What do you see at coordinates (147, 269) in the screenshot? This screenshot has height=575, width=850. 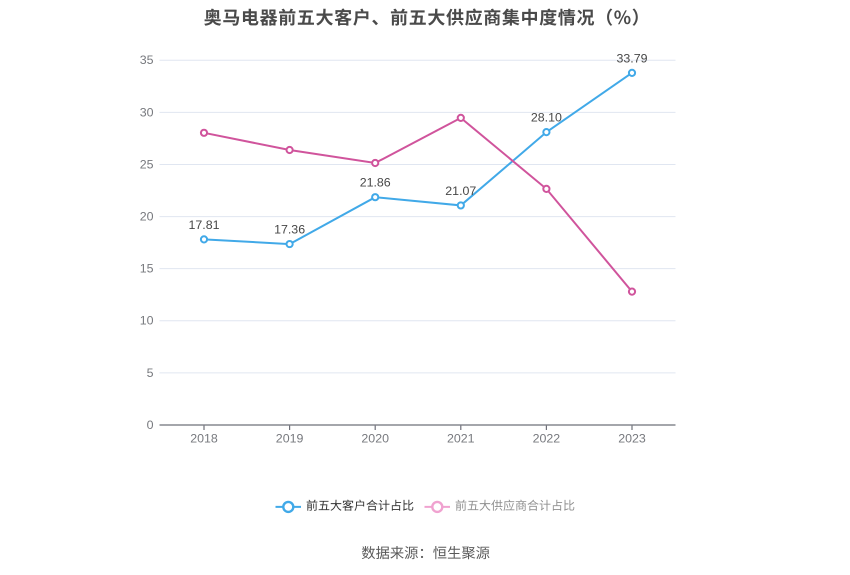 I see `svg-text: 15` at bounding box center [147, 269].